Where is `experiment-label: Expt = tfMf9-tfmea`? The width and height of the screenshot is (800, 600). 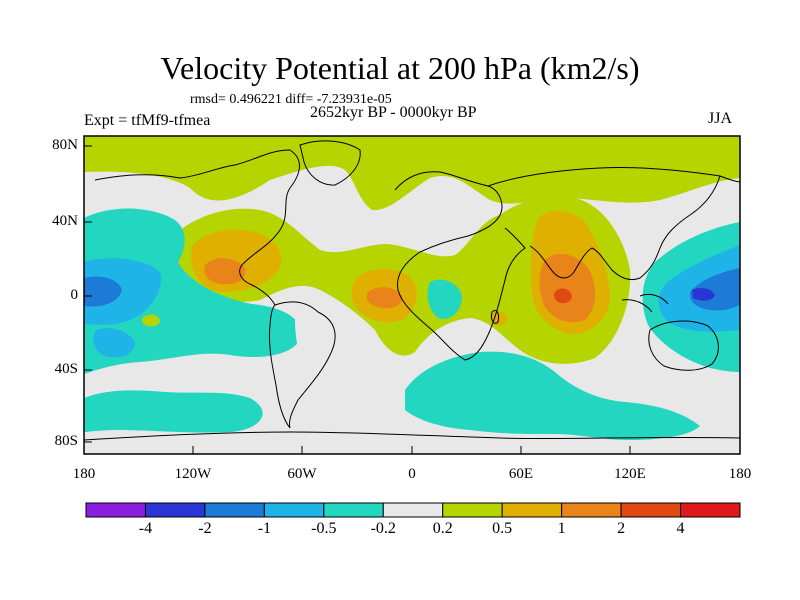 experiment-label: Expt = tfMf9-tfmea is located at coordinates (147, 120).